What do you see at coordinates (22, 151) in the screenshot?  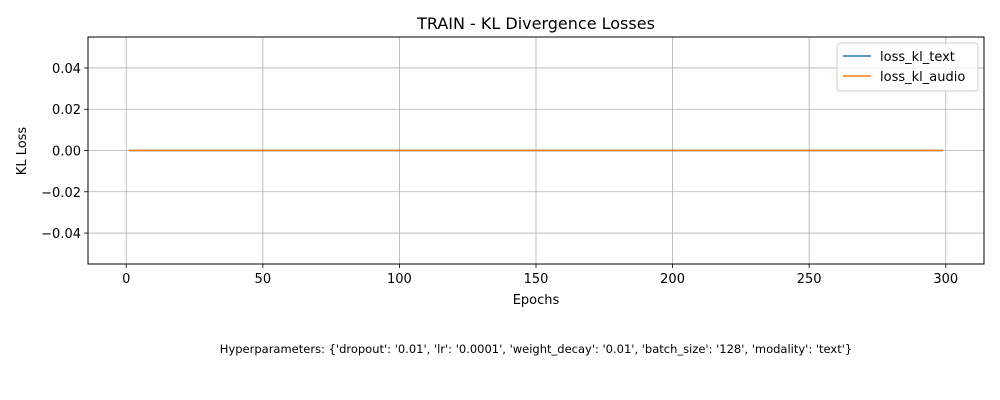 I see `y-axis-label: KL Loss` at bounding box center [22, 151].